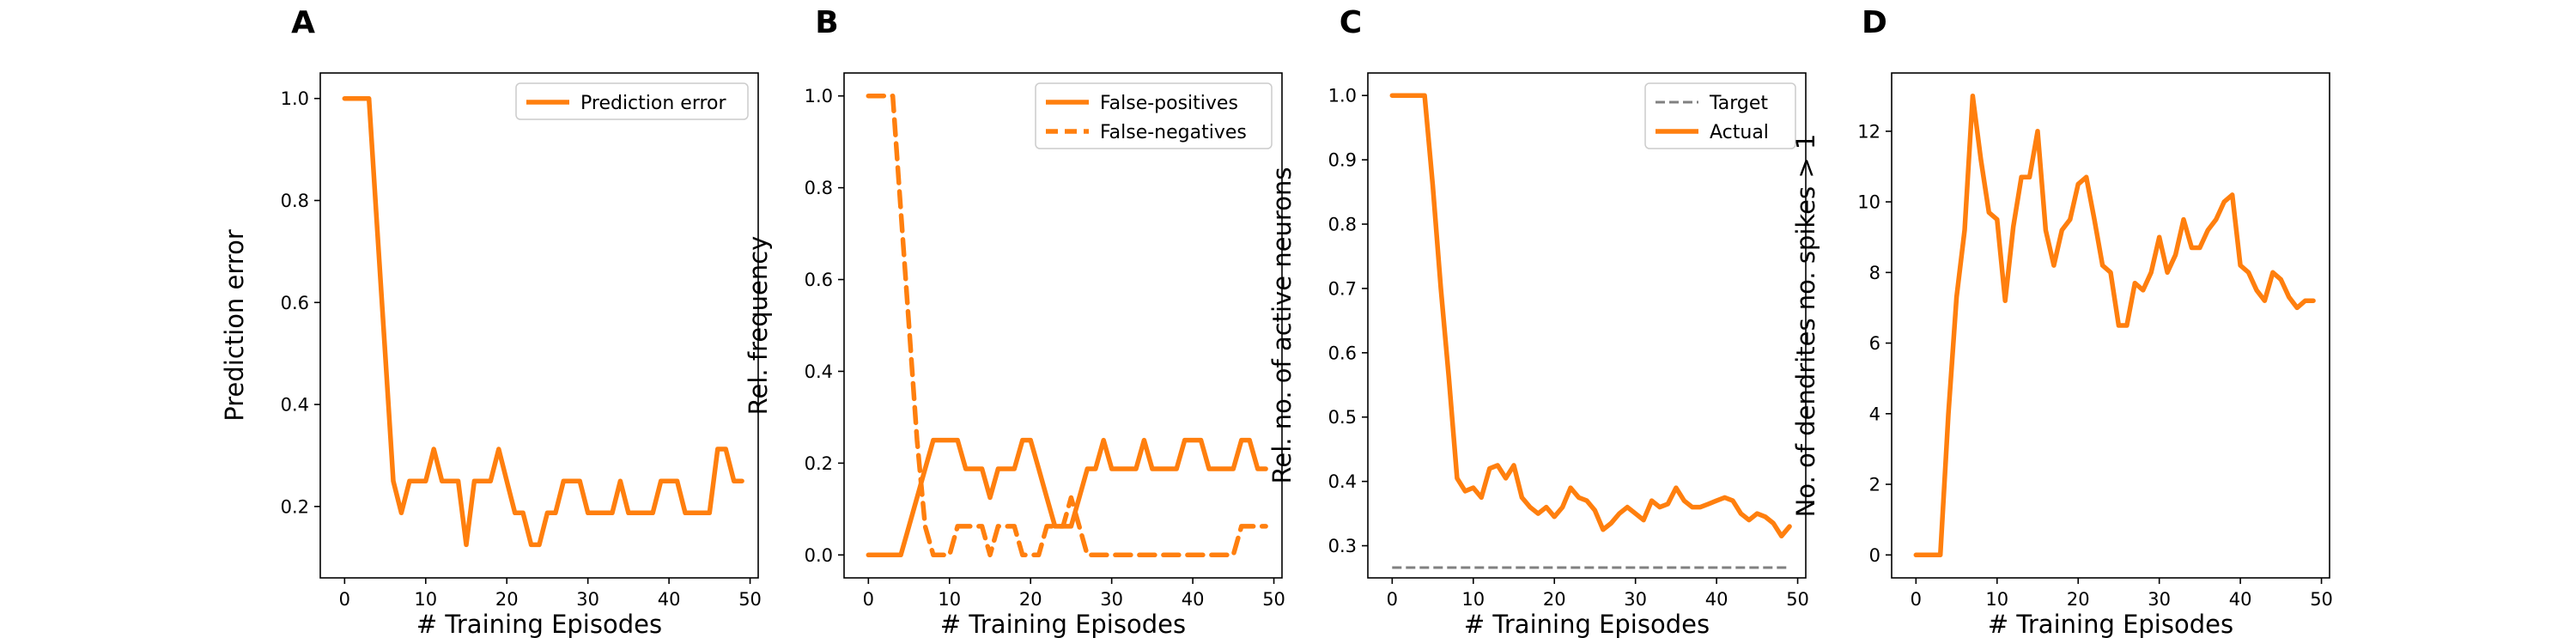 This screenshot has width=2576, height=644. What do you see at coordinates (1740, 132) in the screenshot?
I see `legend-label: Actual` at bounding box center [1740, 132].